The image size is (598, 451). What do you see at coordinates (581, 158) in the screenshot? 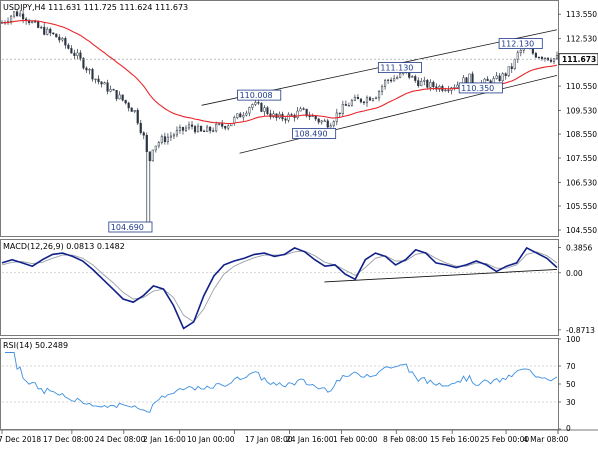
I see `price-y-tick-label: 107.550` at bounding box center [581, 158].